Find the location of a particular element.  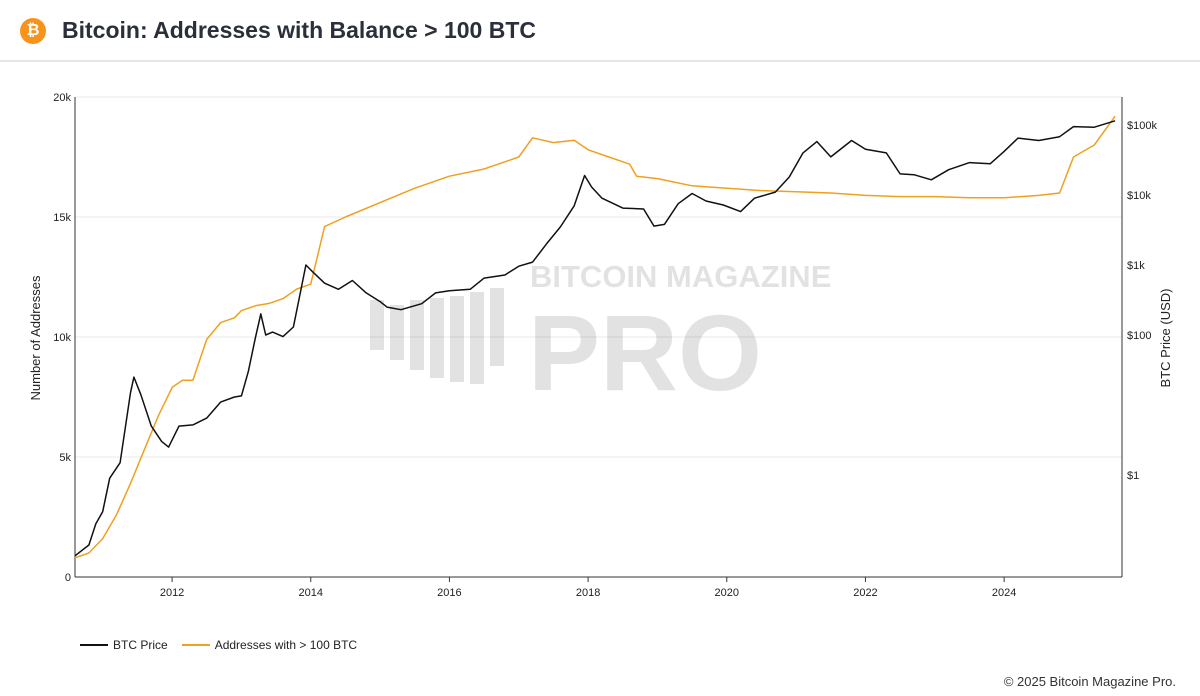

legend-swatch-addresses is located at coordinates (195, 645).